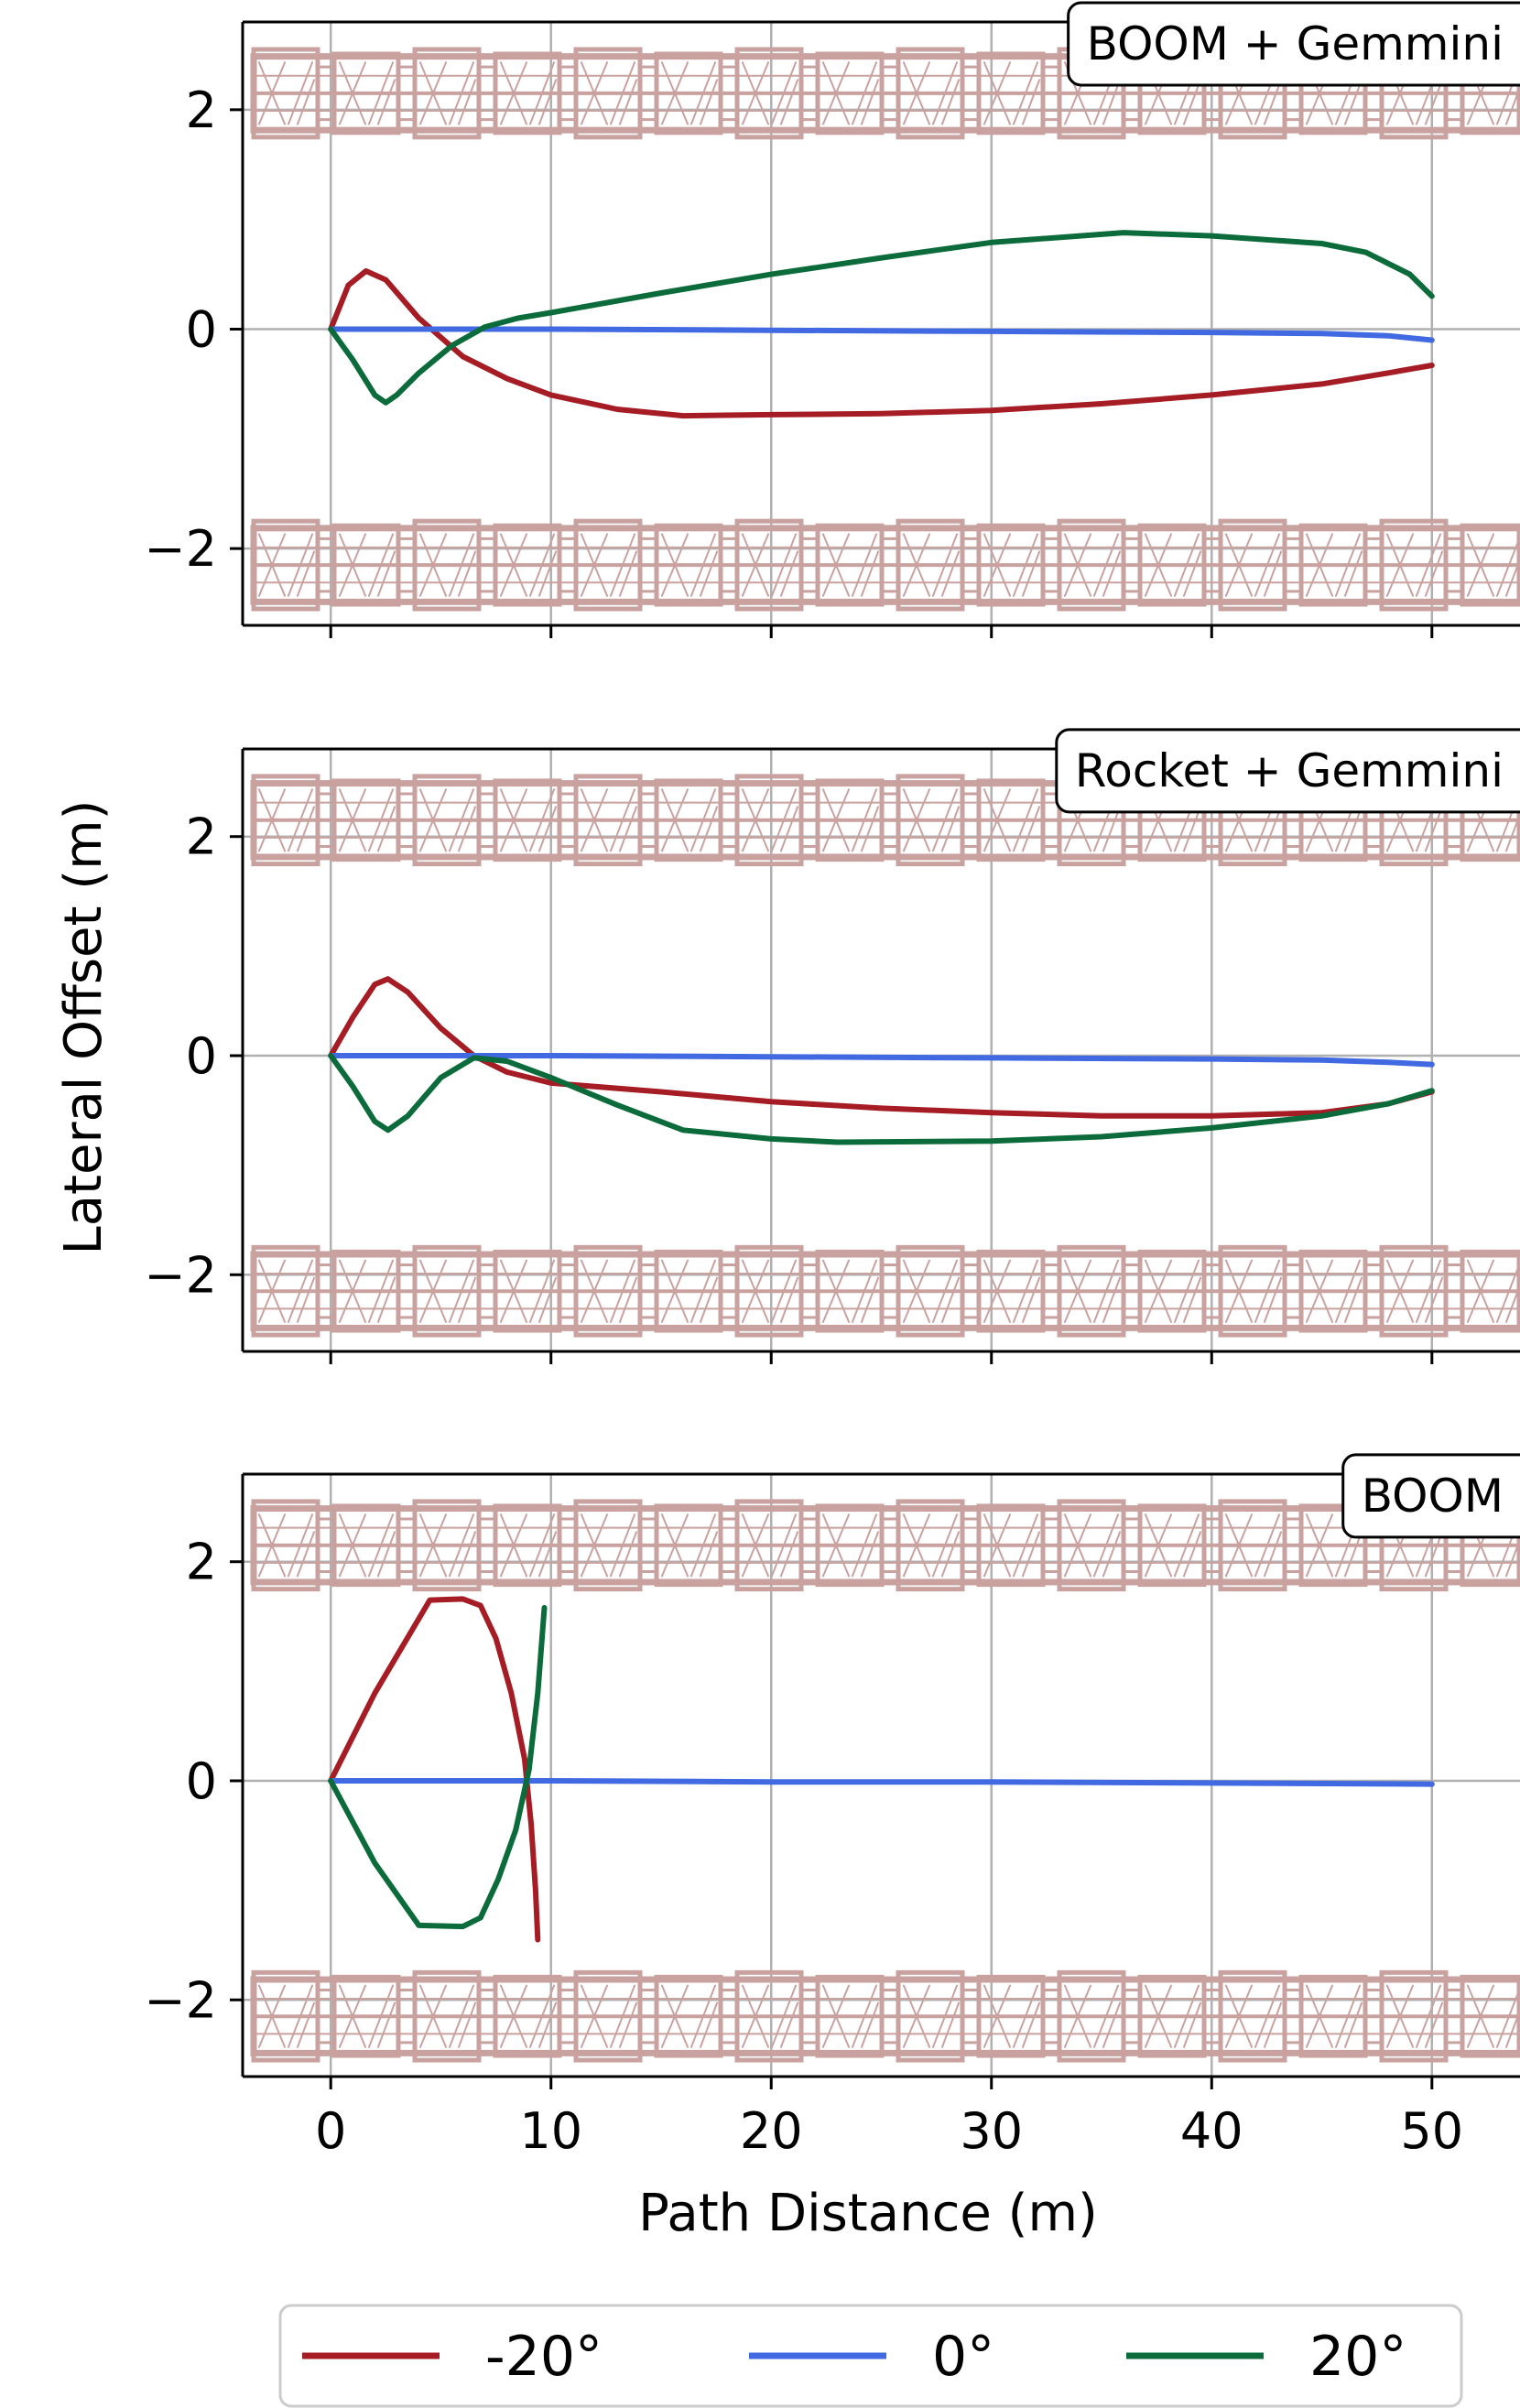 The width and height of the screenshot is (1520, 2408). I want to click on x-tick-label: 40, so click(1211, 2131).